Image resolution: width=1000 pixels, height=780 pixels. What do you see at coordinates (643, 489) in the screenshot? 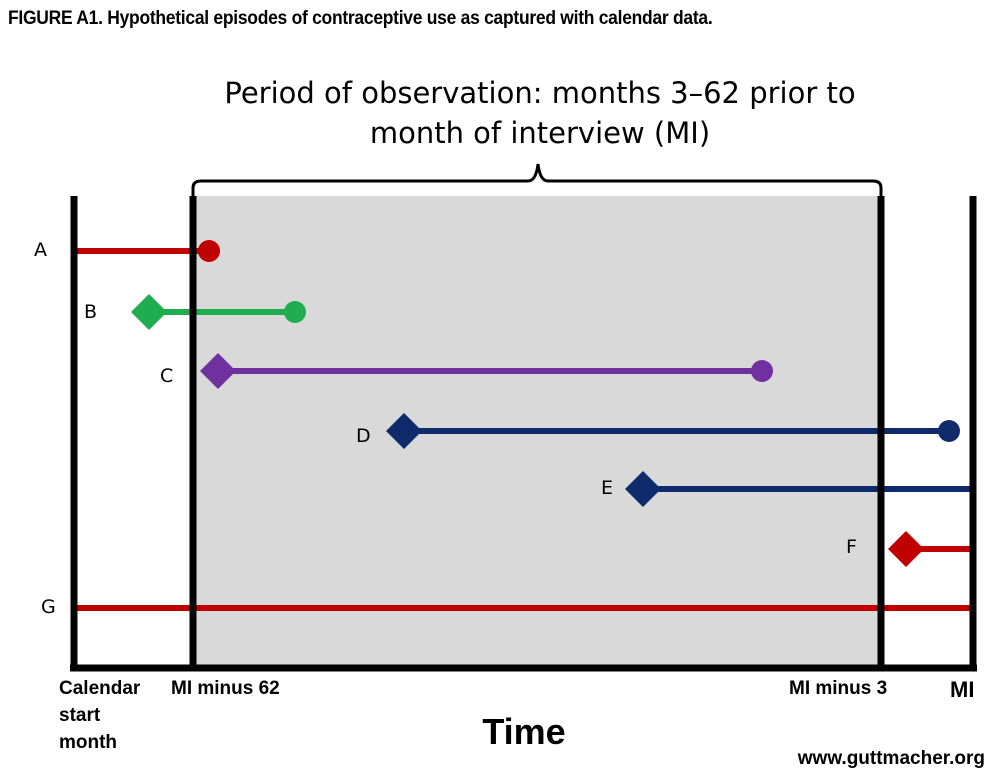
I see `episode-e-start-diamond` at bounding box center [643, 489].